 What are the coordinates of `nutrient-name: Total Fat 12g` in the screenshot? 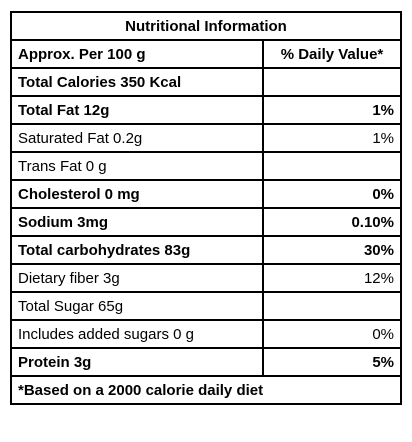 It's located at (137, 110).